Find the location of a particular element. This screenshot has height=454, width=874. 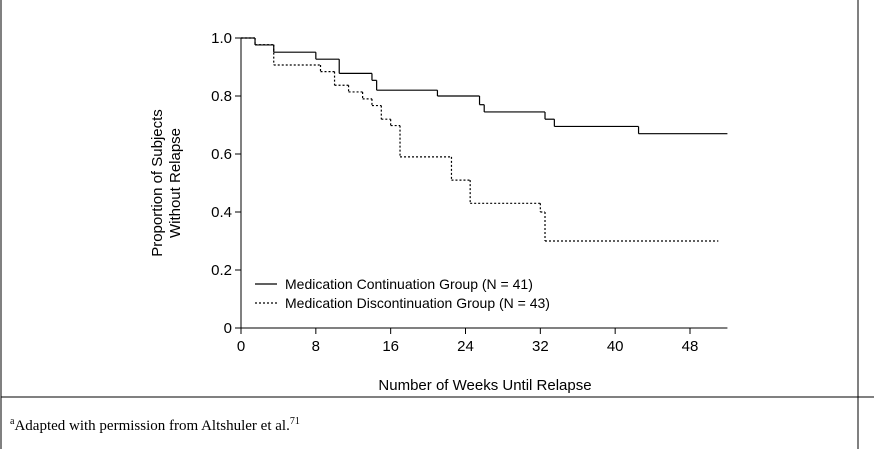

x-tick-label: 48 is located at coordinates (690, 346).